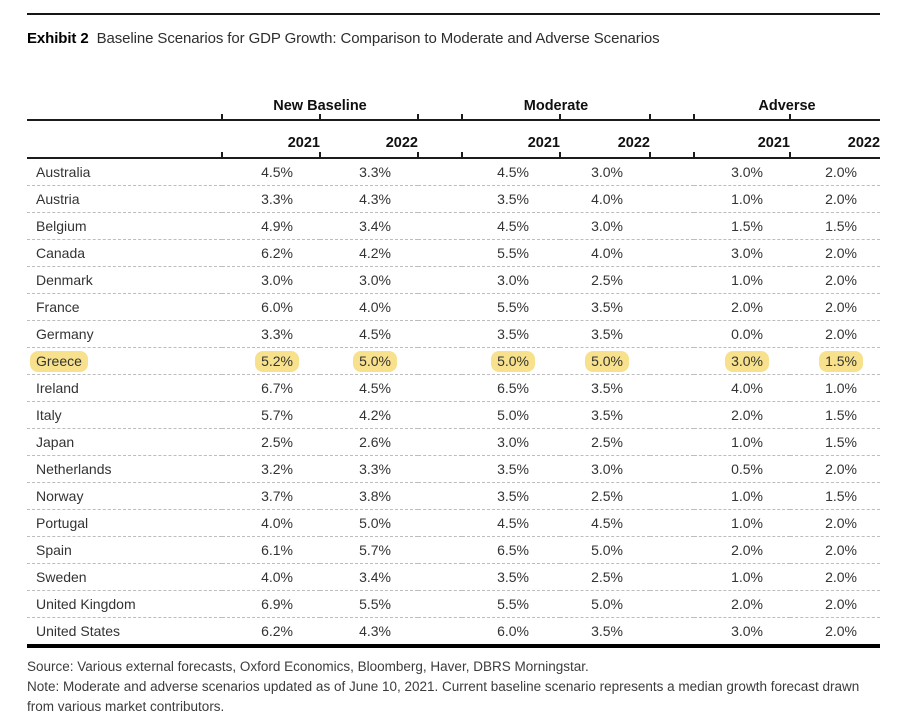 This screenshot has width=900, height=717. What do you see at coordinates (277, 550) in the screenshot?
I see `value-cell: 6.1%` at bounding box center [277, 550].